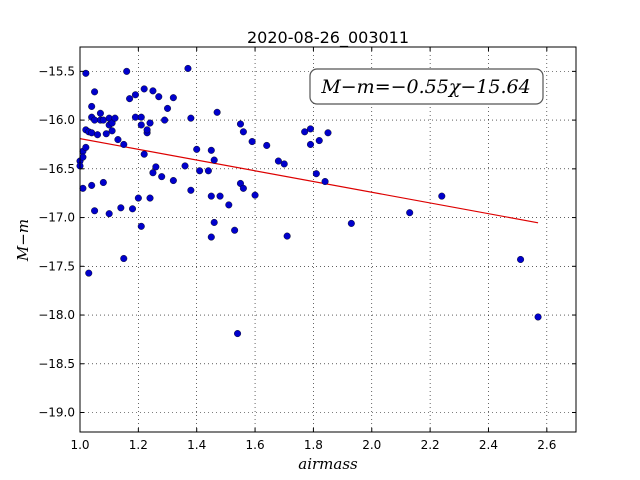 The width and height of the screenshot is (640, 480). I want to click on annotation-box: M−m=−0.55χ−15.64, so click(426, 86).